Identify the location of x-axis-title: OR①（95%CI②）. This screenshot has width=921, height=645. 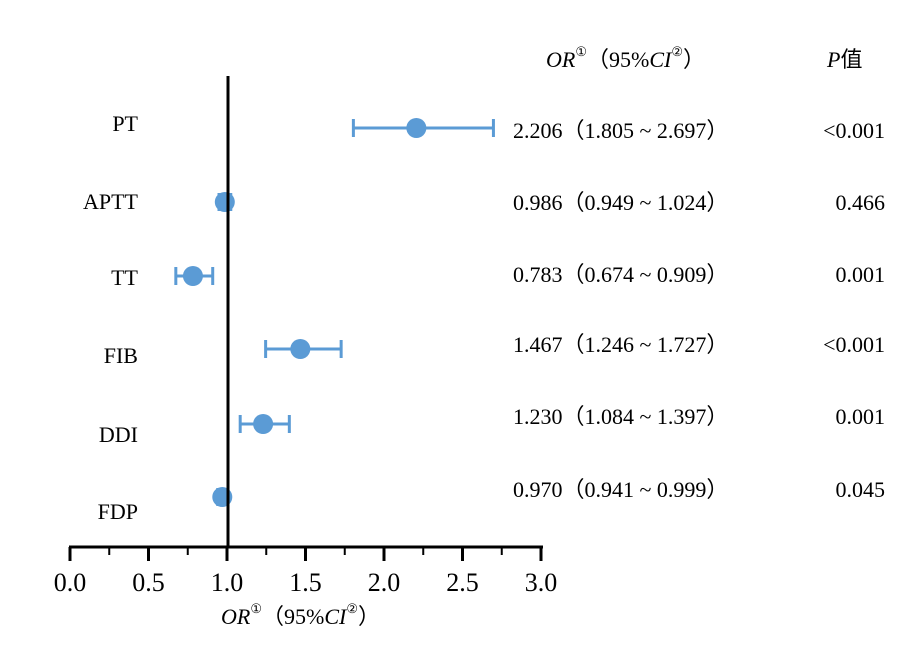
(300, 615).